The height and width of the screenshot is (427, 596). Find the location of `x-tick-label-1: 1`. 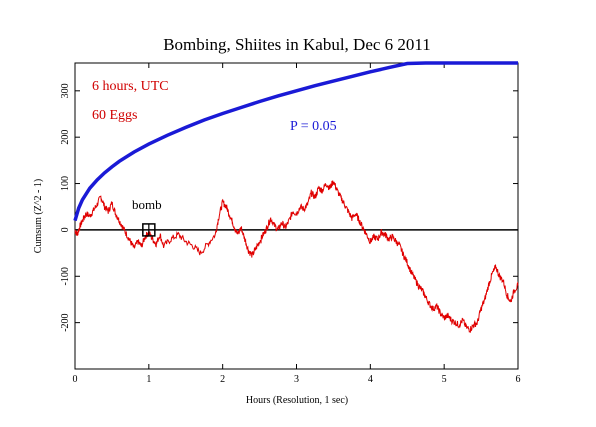

x-tick-label-1: 1 is located at coordinates (148, 379).